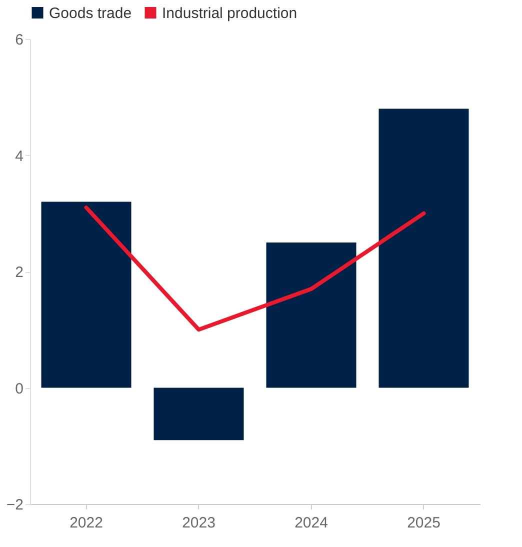 This screenshot has height=547, width=522. What do you see at coordinates (199, 523) in the screenshot?
I see `x-tick-label: 2023` at bounding box center [199, 523].